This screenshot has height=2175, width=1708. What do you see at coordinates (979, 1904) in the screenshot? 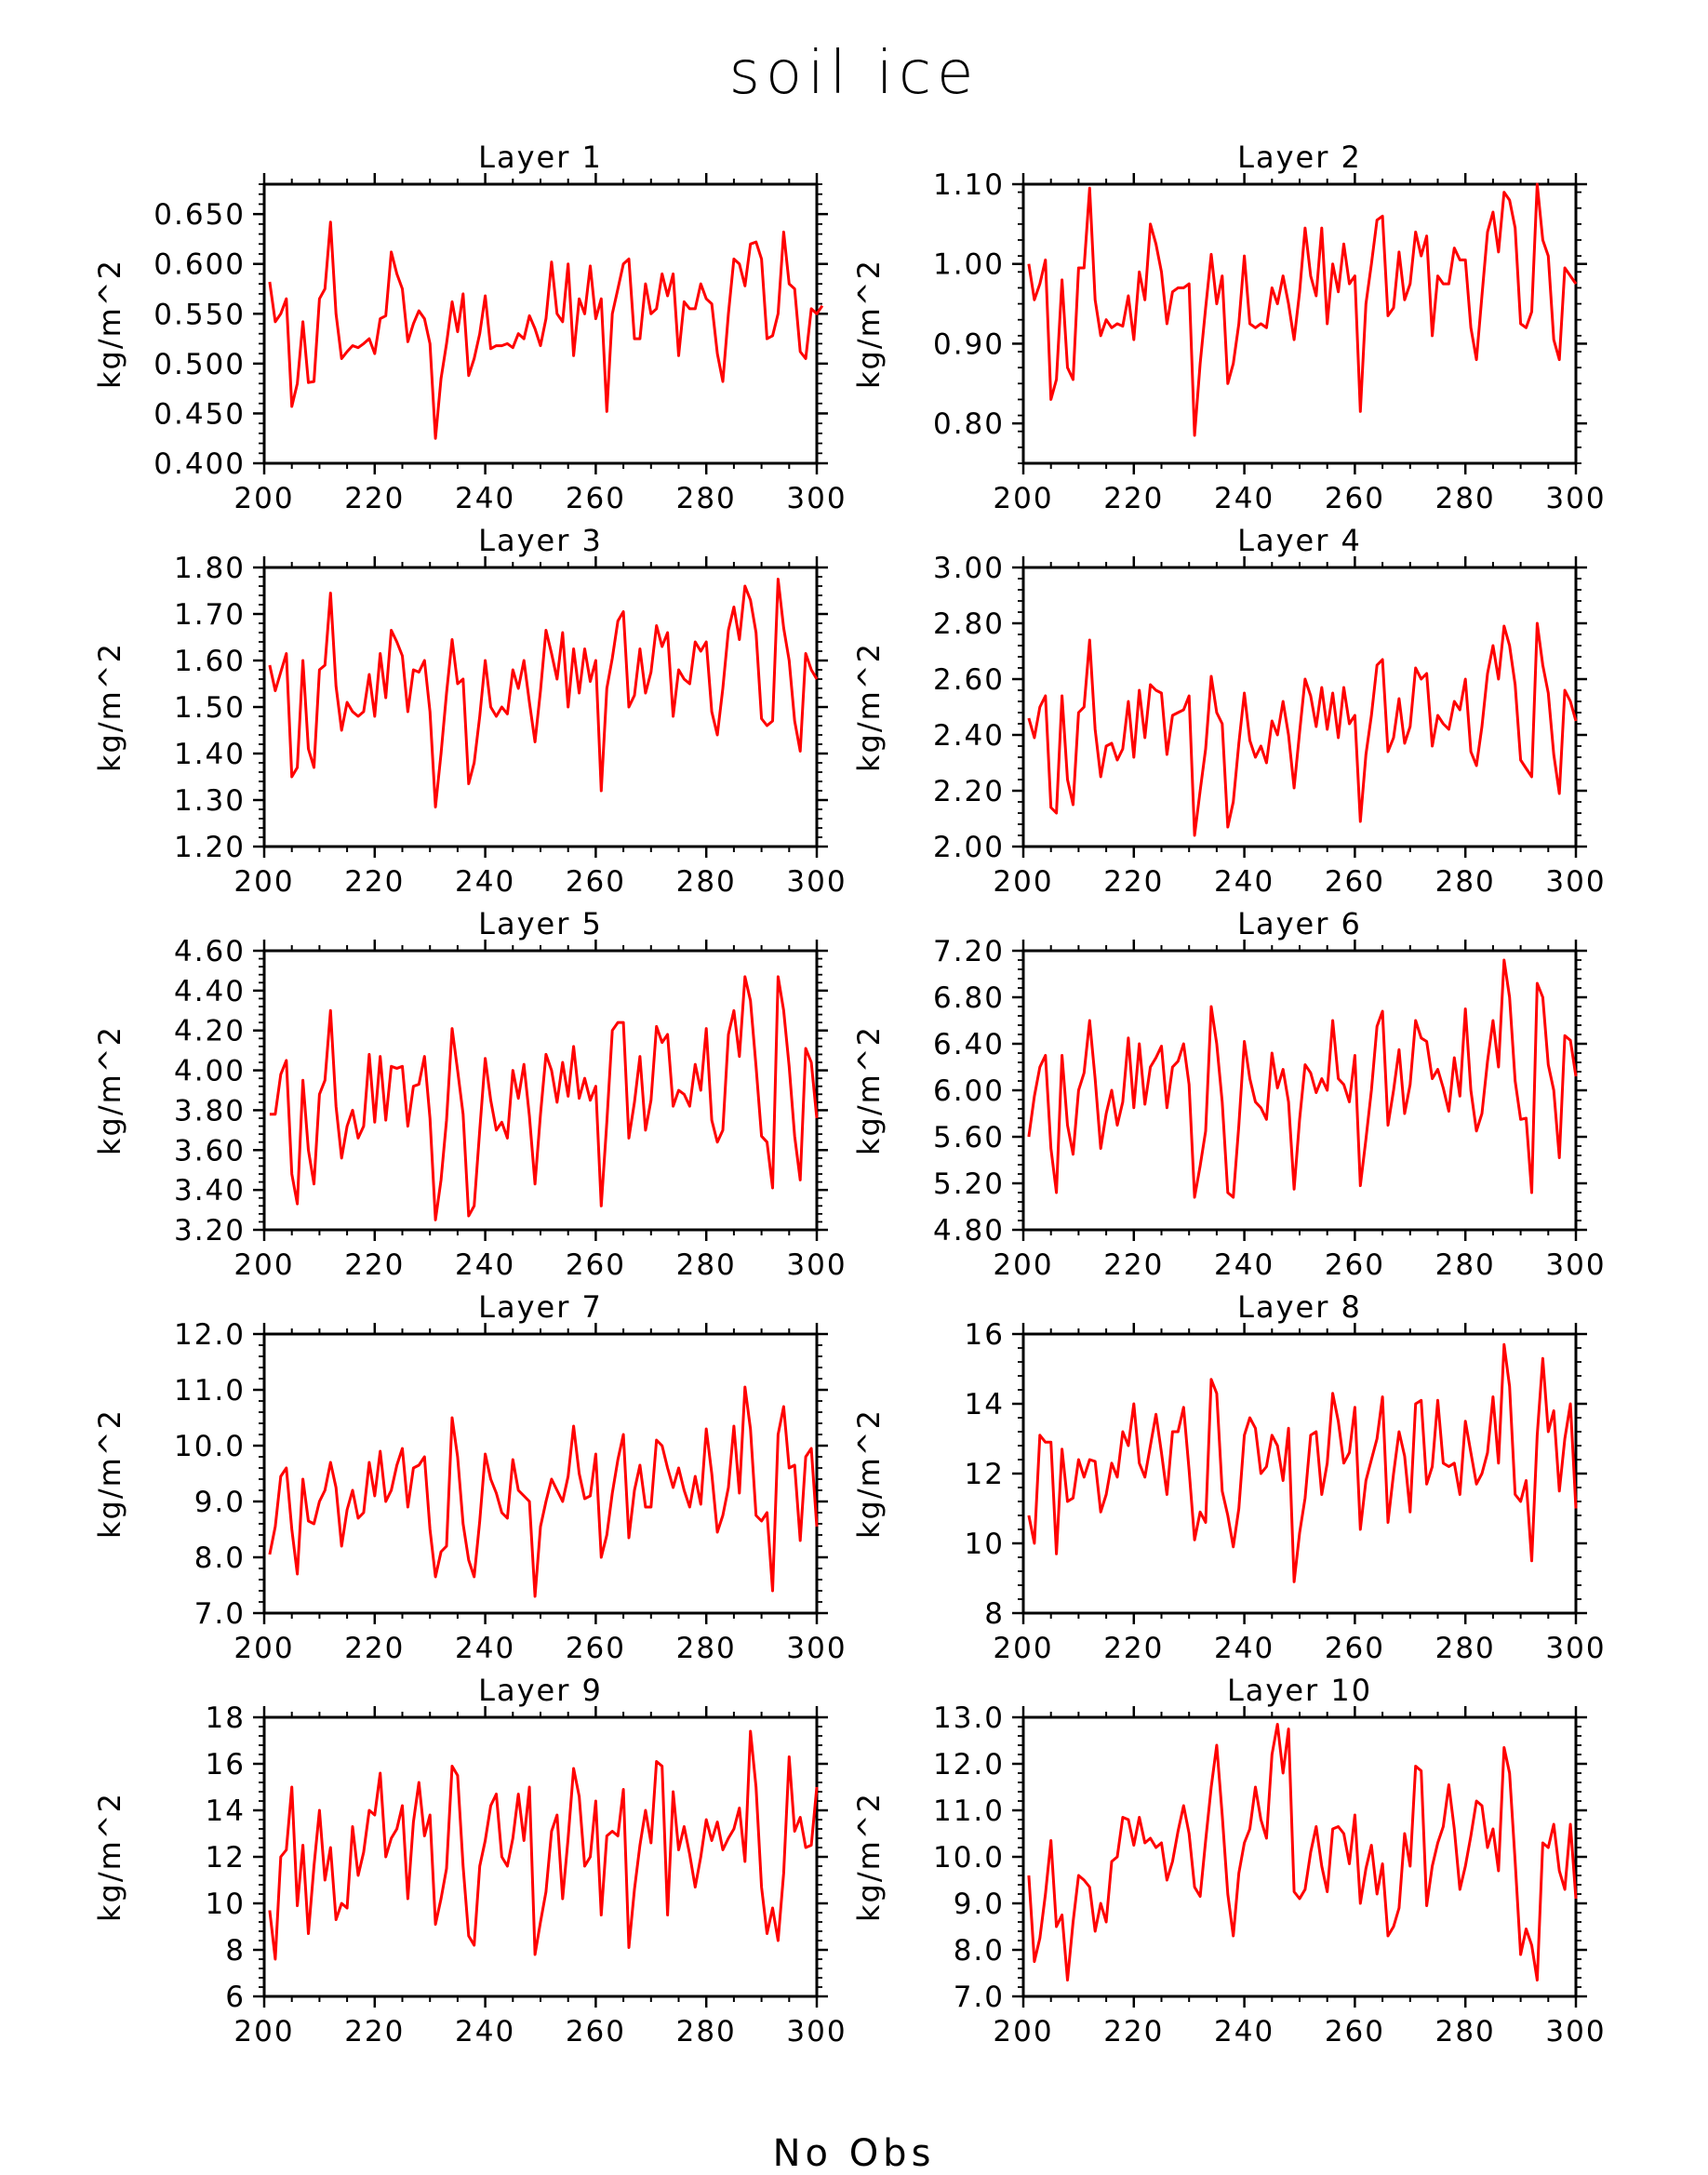
I see `y-tick-label: 9.0` at bounding box center [979, 1904].